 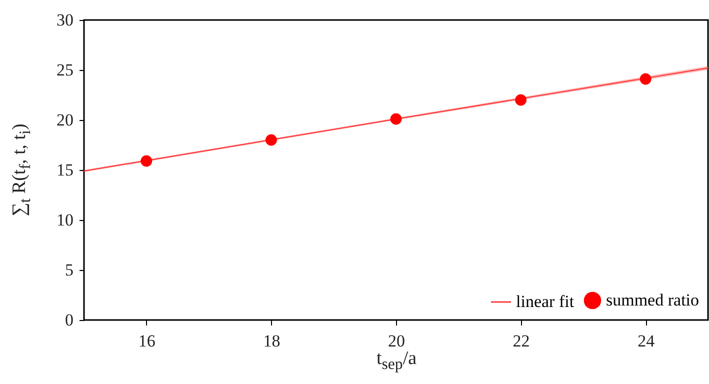 I want to click on y-tick-label: 15, so click(x=65, y=170).